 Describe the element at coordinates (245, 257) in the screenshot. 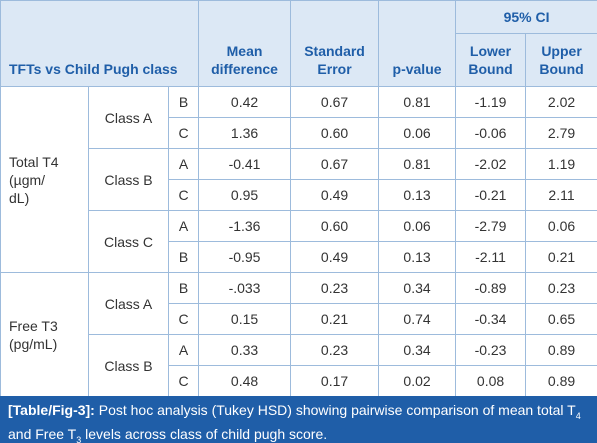

I see `cell: -0.95` at that location.